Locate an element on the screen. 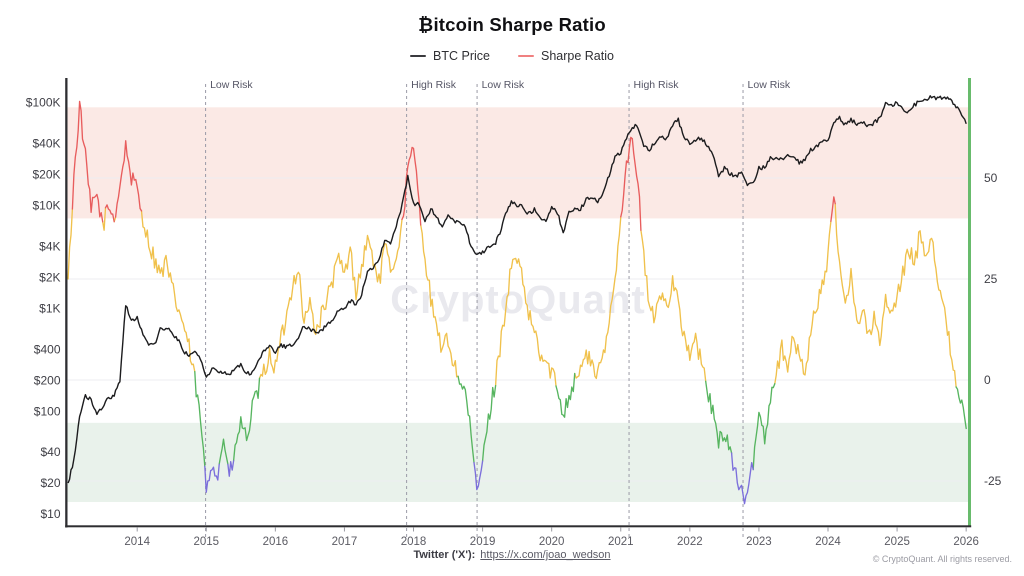  copyright-text: © CryptoQuant. All rights reserved. is located at coordinates (942, 559).